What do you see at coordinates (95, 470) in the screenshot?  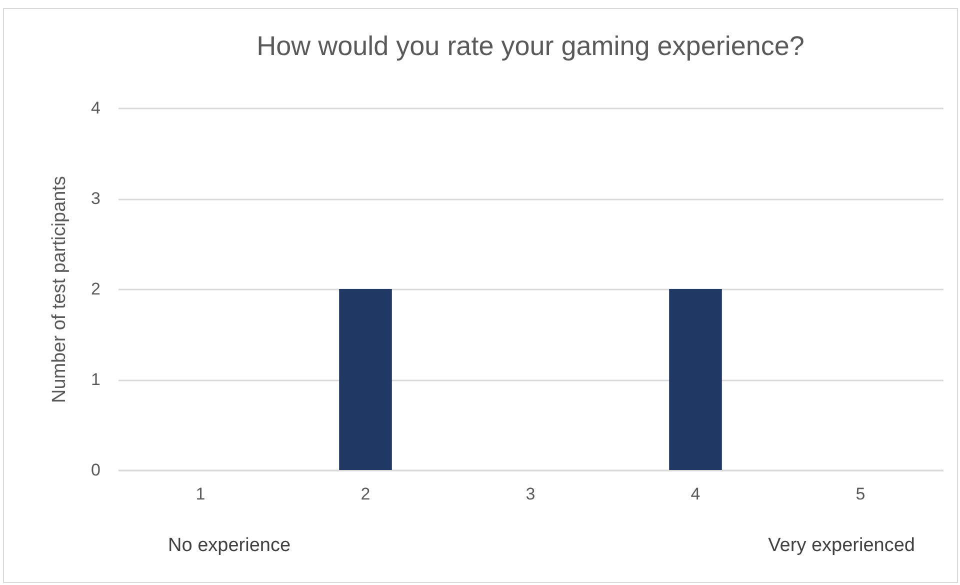 I see `y-tick-label: 0` at bounding box center [95, 470].